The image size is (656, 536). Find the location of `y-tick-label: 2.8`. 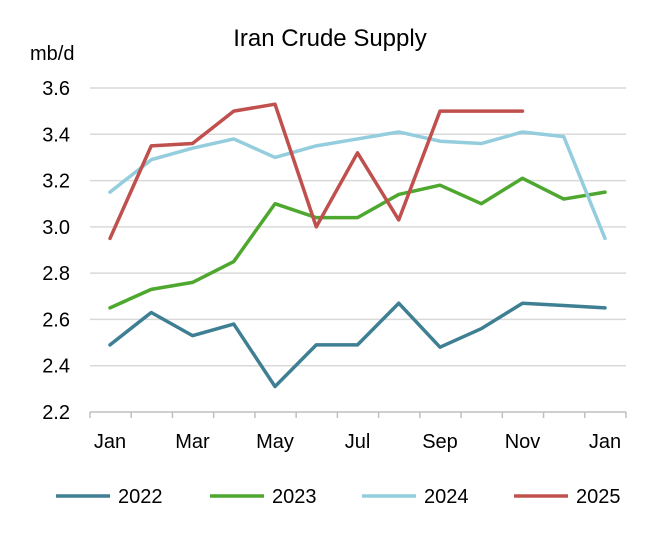

y-tick-label: 2.8 is located at coordinates (56, 274).